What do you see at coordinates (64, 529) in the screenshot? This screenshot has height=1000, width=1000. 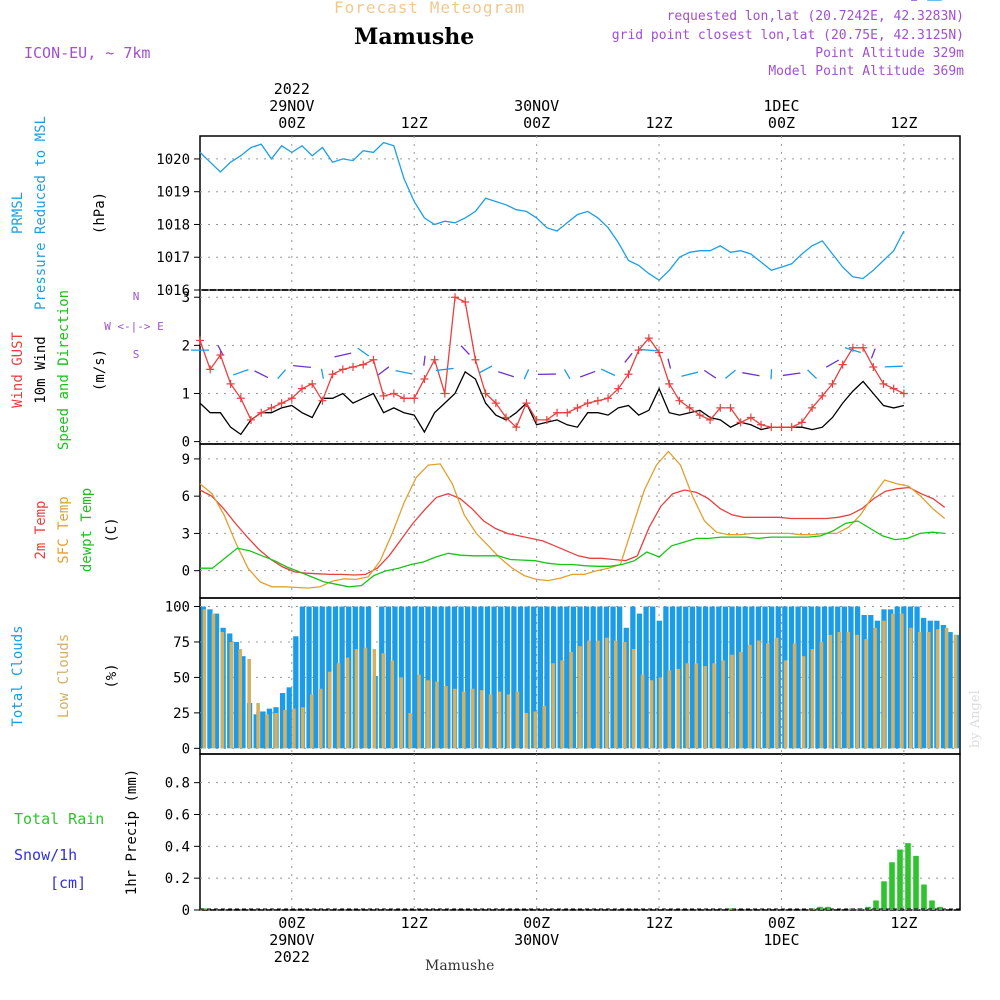 I see `temp-label-2: SFC Temp` at bounding box center [64, 529].